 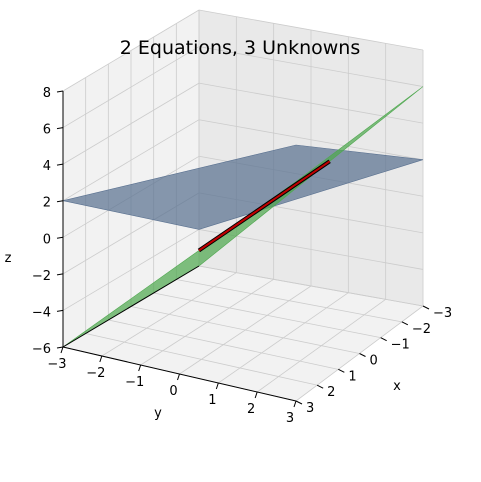 What do you see at coordinates (158, 413) in the screenshot?
I see `y-axis-label: y` at bounding box center [158, 413].